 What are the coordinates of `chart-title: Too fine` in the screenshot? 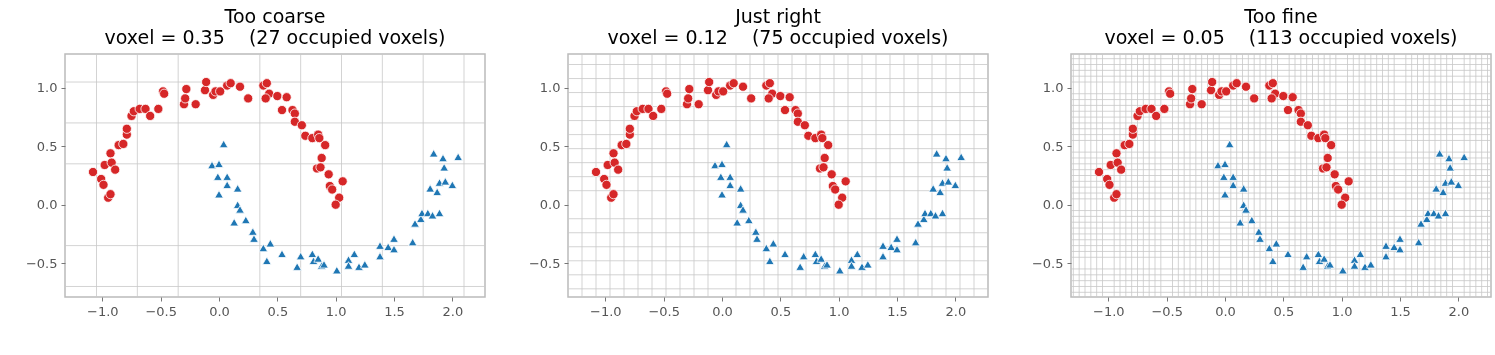 It's located at (1280, 15).